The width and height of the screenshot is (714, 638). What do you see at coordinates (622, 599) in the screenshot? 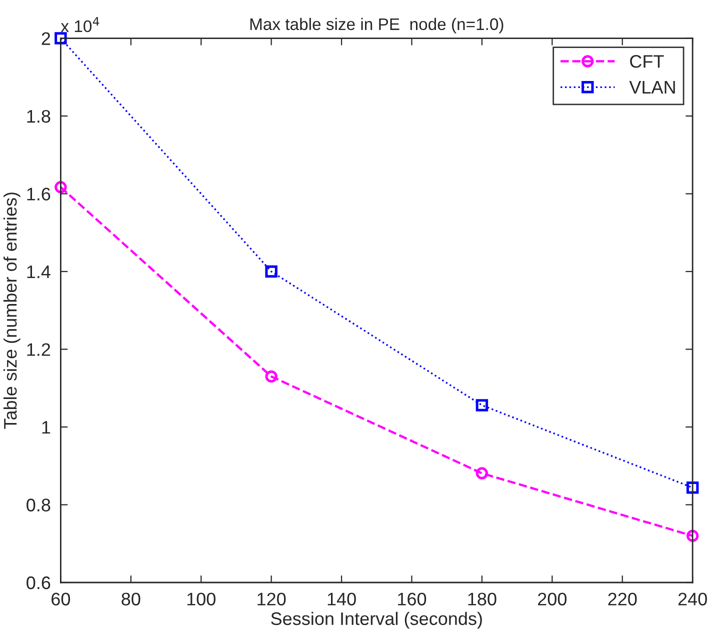
I see `x-tick-label: 220` at bounding box center [622, 599].